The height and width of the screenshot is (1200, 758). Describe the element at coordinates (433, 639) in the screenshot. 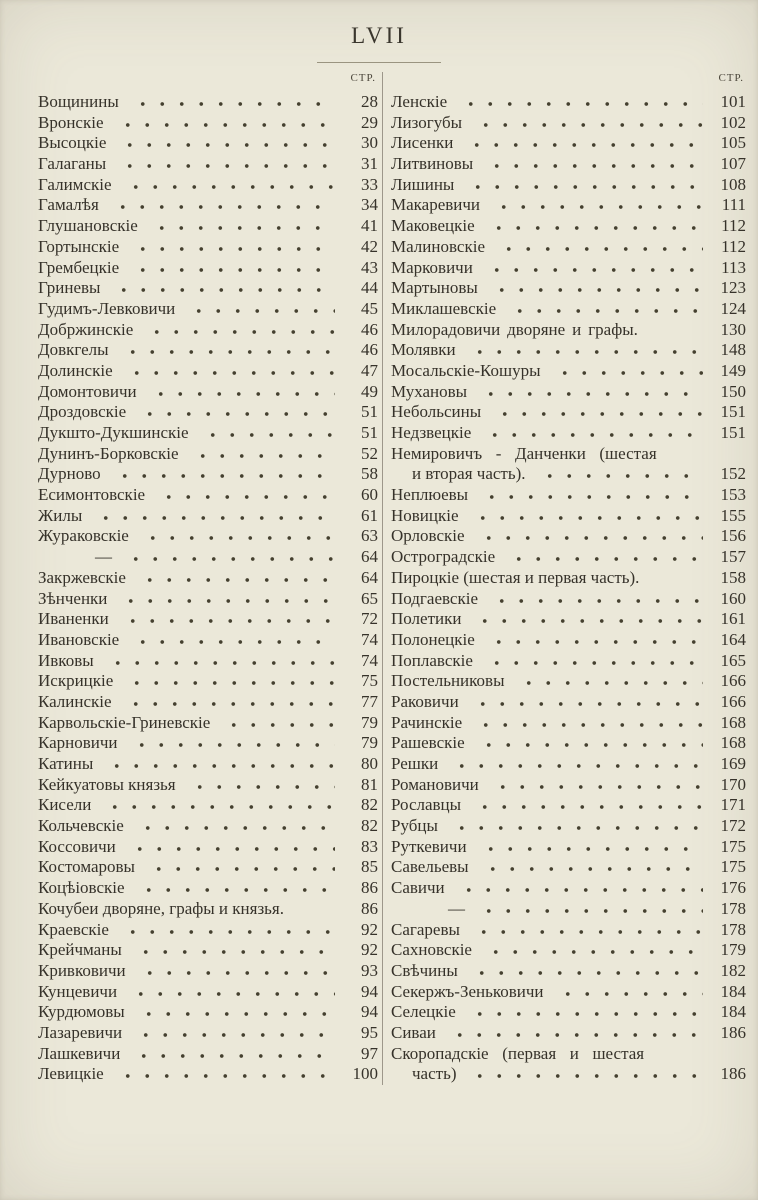

I see `entry-name: Полонецкіе` at that location.